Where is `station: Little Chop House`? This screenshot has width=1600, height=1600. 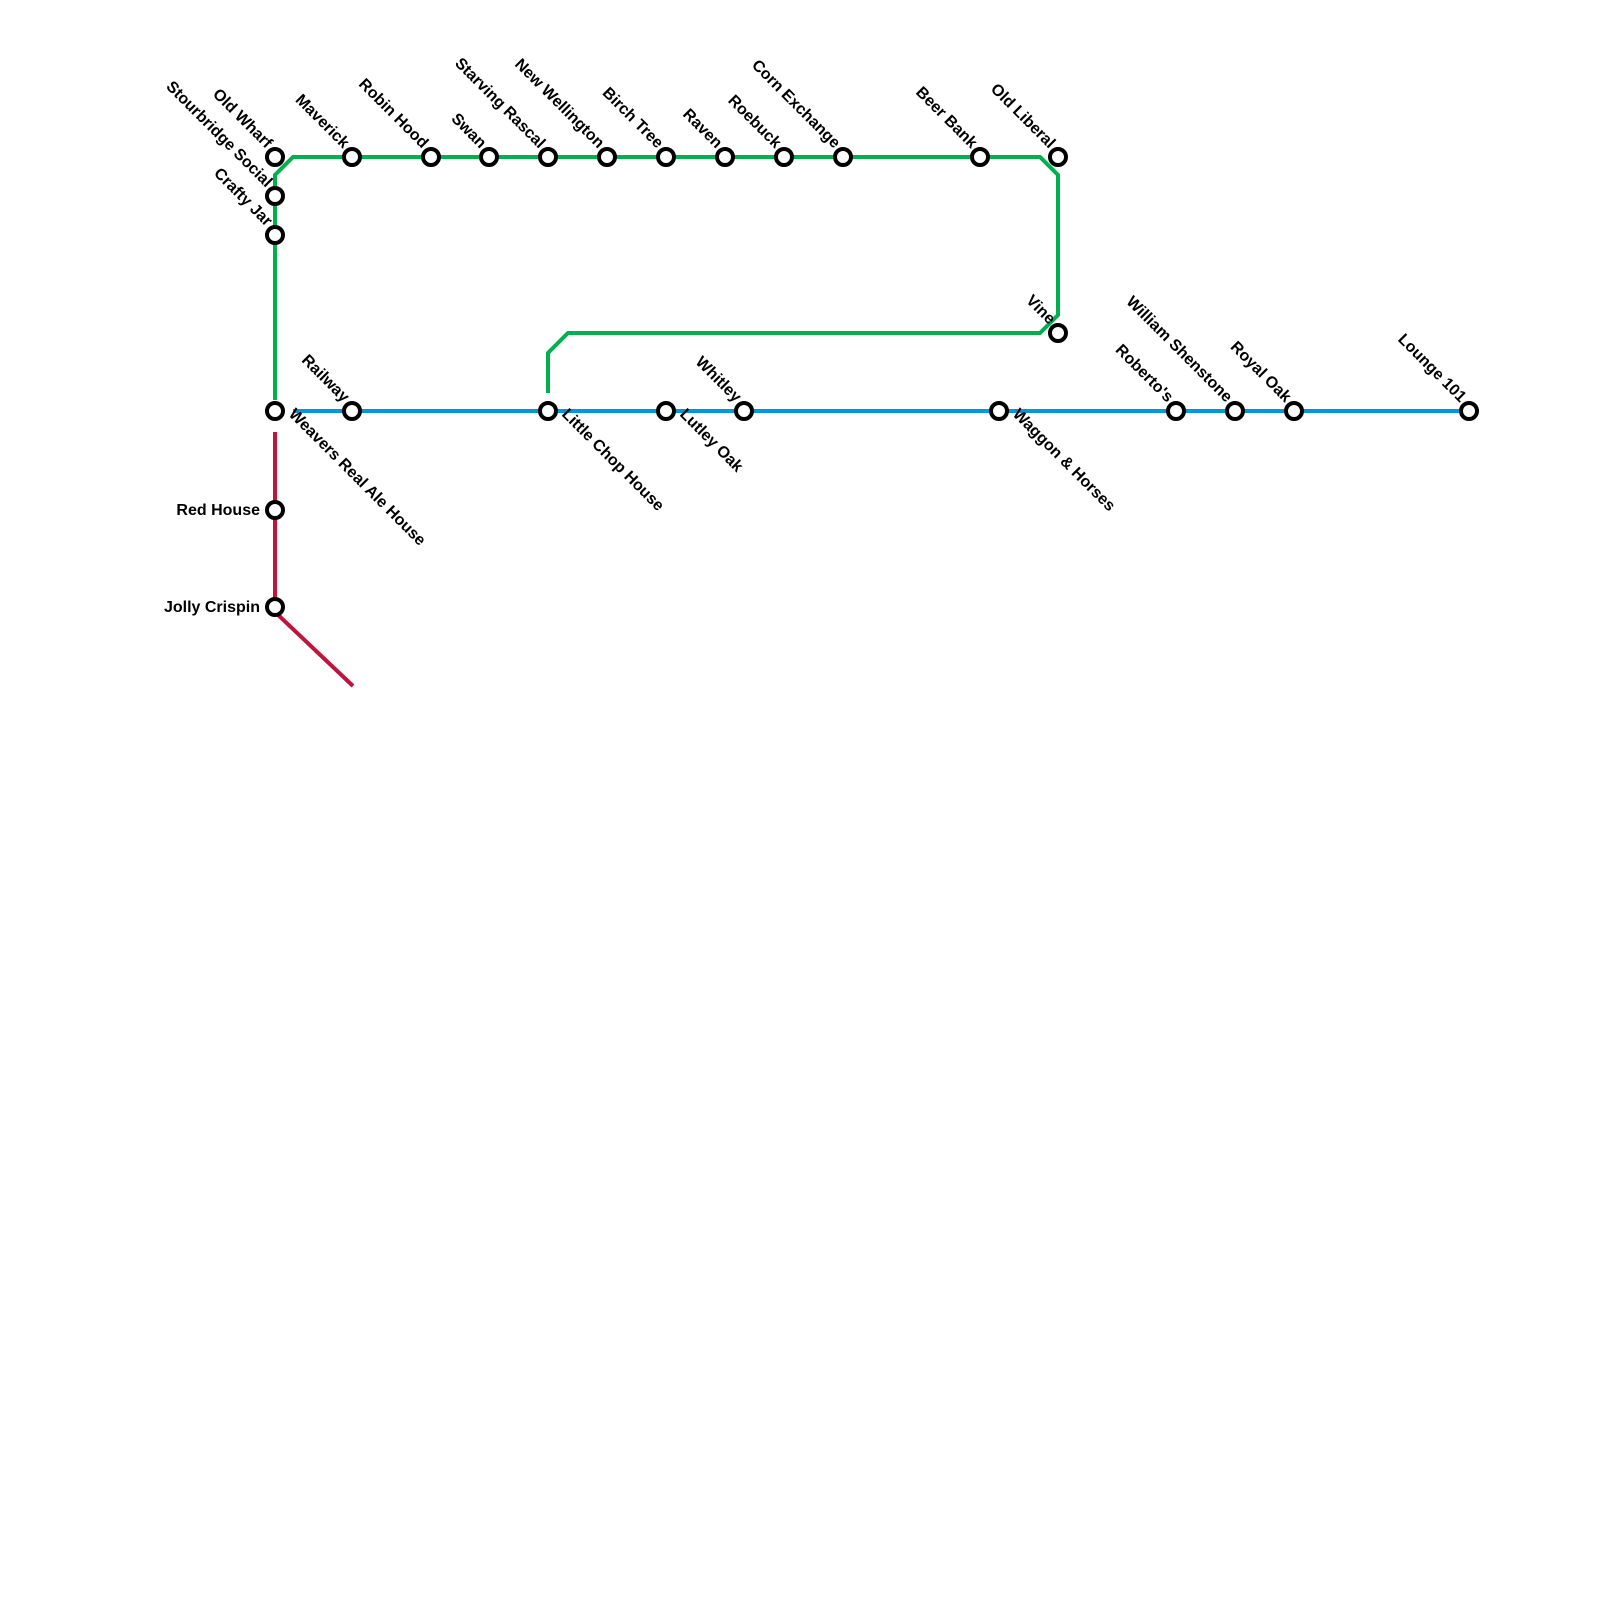 station: Little Chop House is located at coordinates (602, 458).